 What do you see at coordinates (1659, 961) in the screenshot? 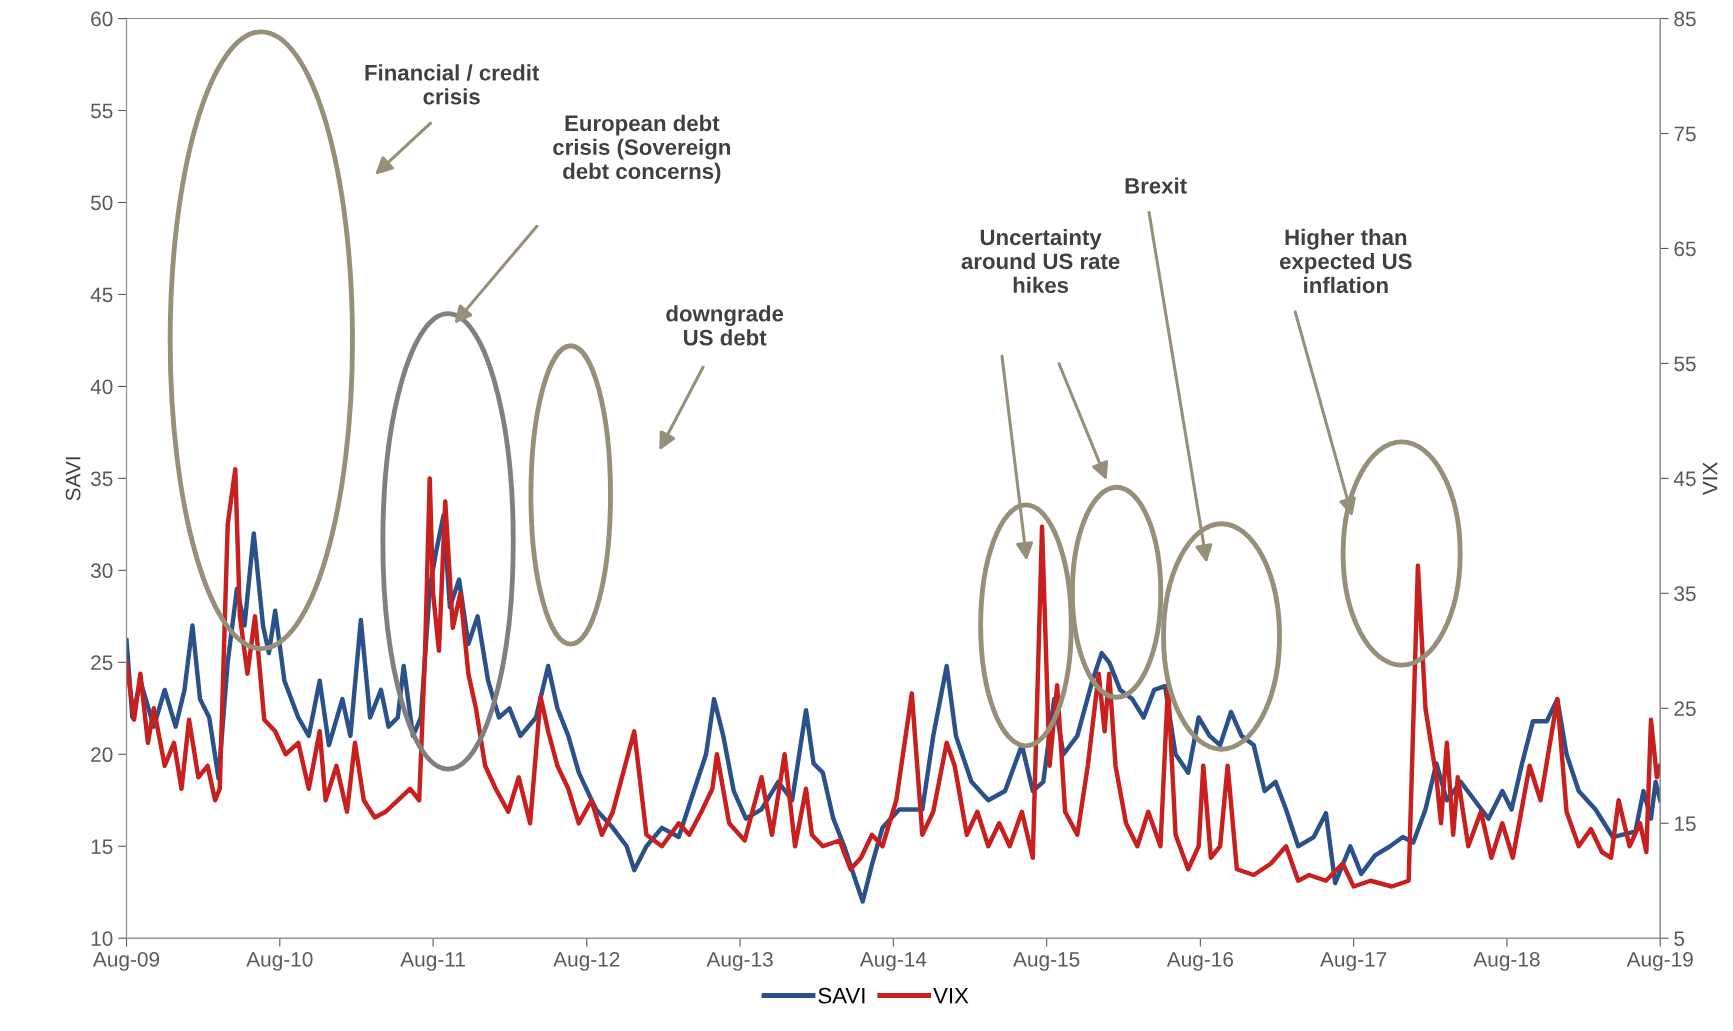
I see `x-tick-label: Aug-19` at bounding box center [1659, 961].